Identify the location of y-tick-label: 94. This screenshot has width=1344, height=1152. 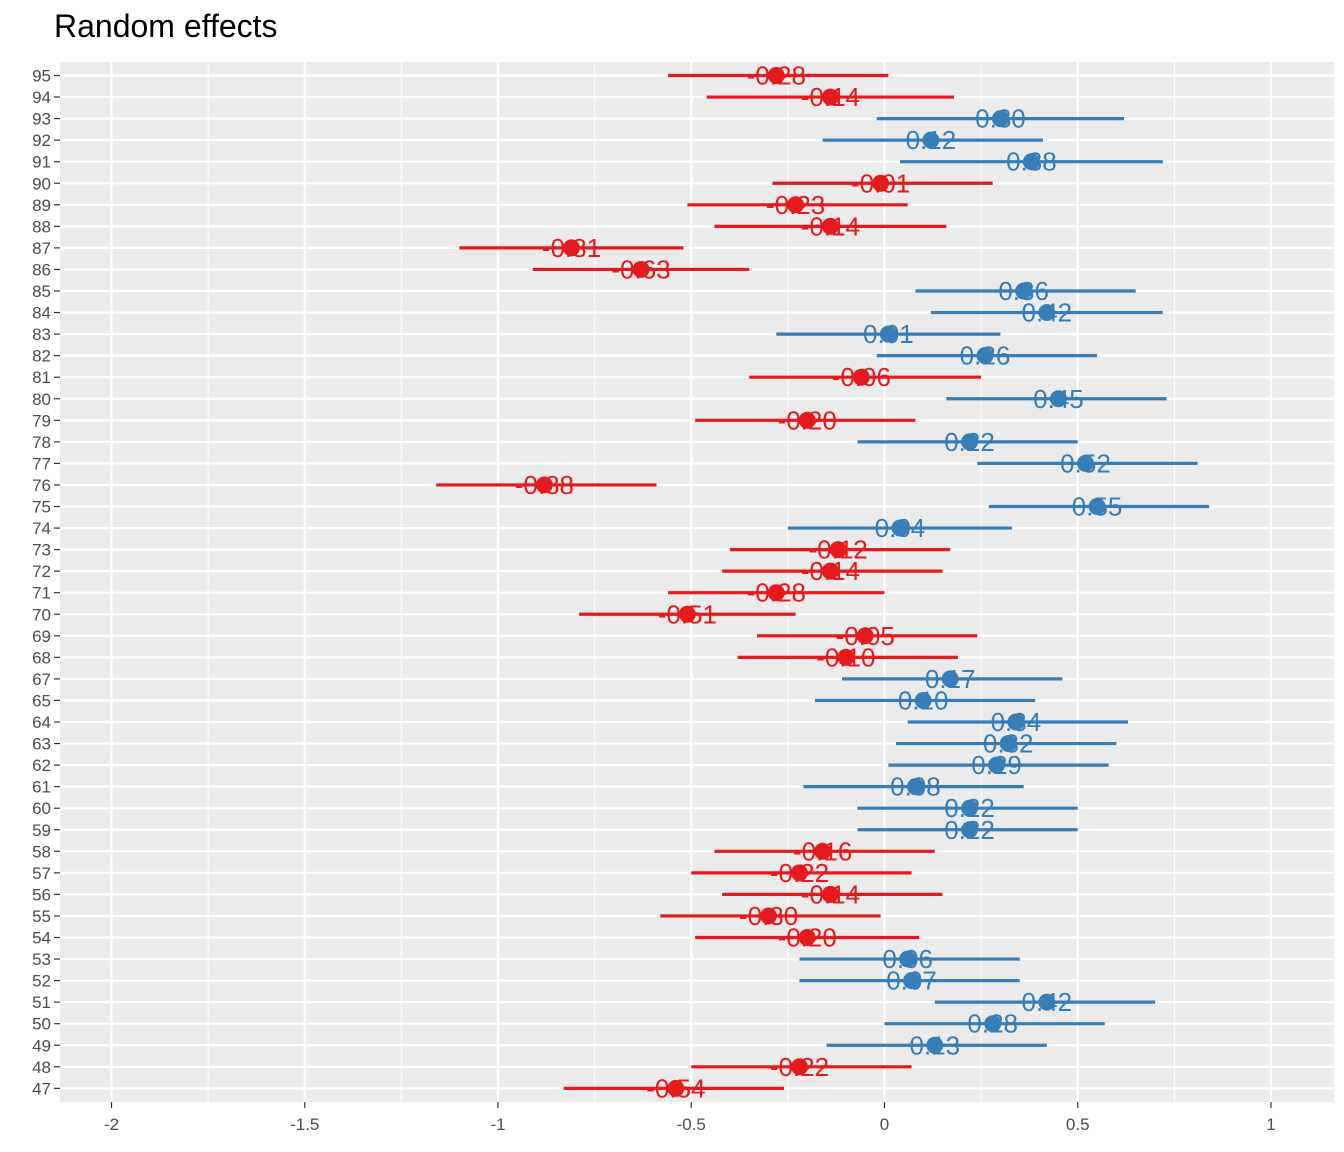
(41, 97).